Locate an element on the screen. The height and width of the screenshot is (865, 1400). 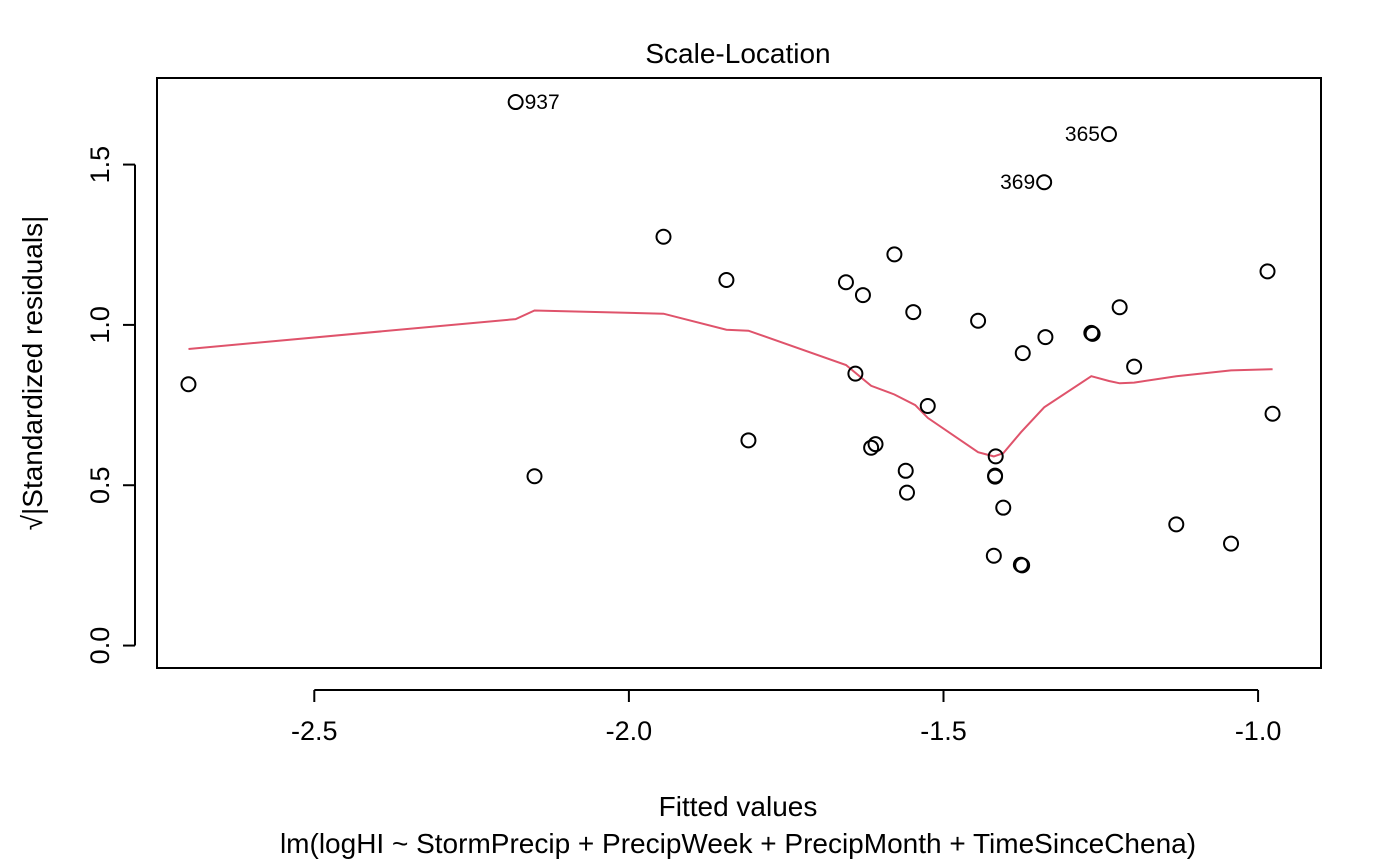
smooth-line is located at coordinates (730, 383).